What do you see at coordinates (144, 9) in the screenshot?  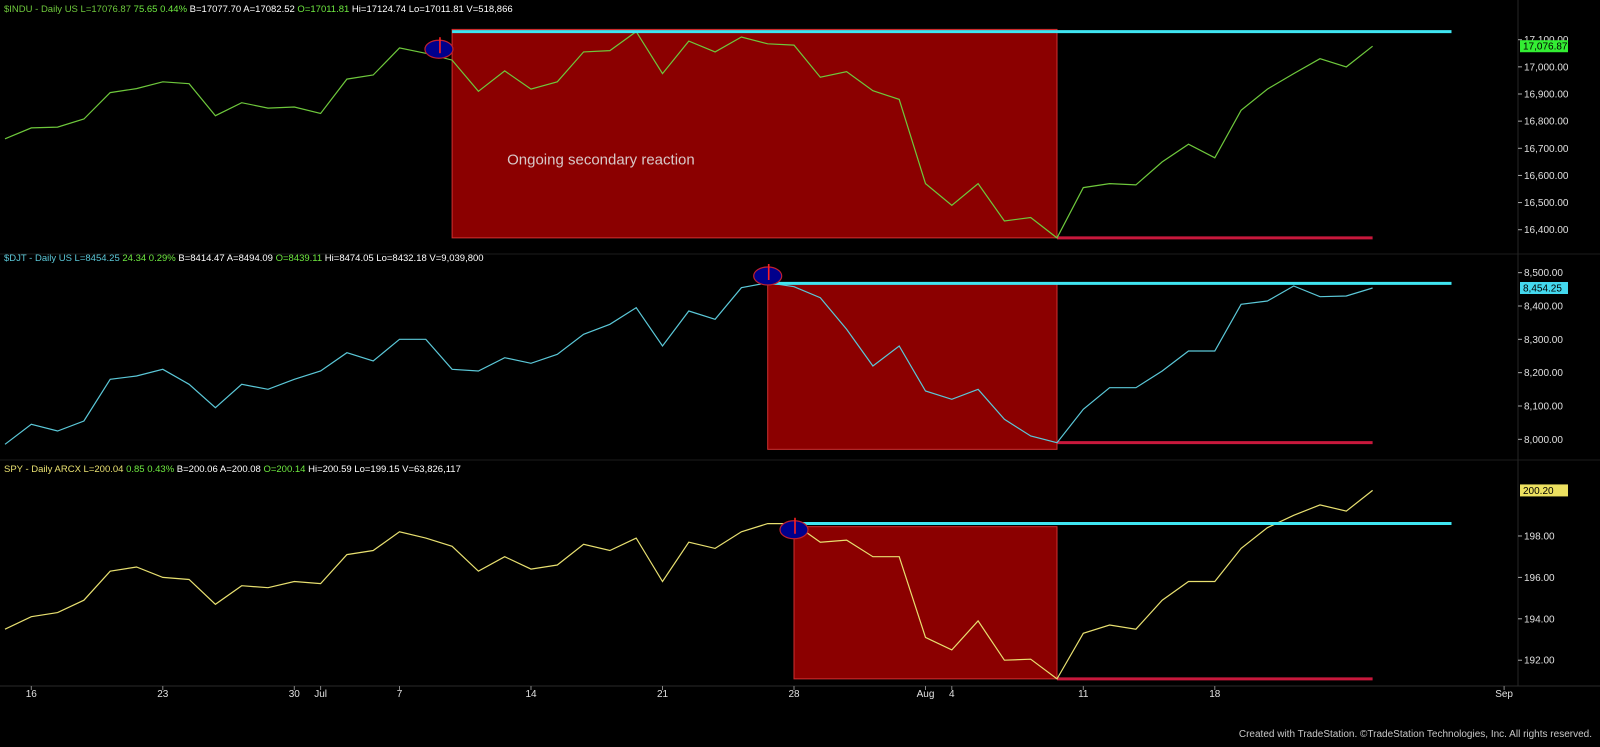 I see `header-field: 75.65` at bounding box center [144, 9].